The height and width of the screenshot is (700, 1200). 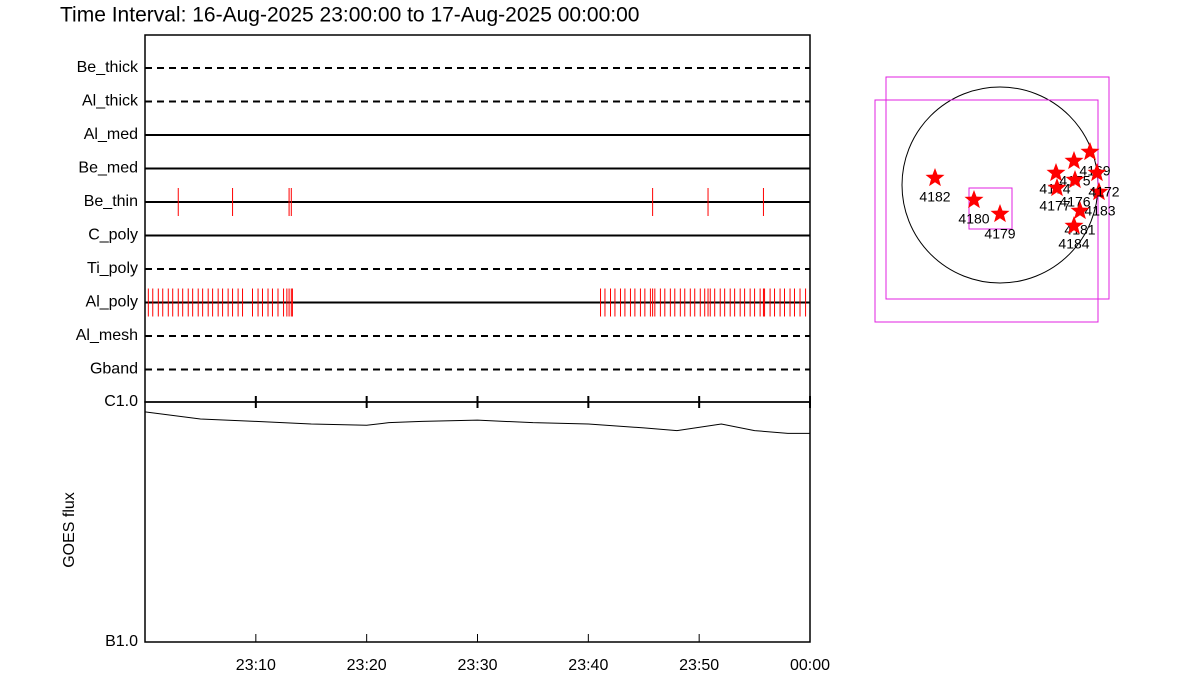 I want to click on filter-label: Be_med, so click(x=108, y=168).